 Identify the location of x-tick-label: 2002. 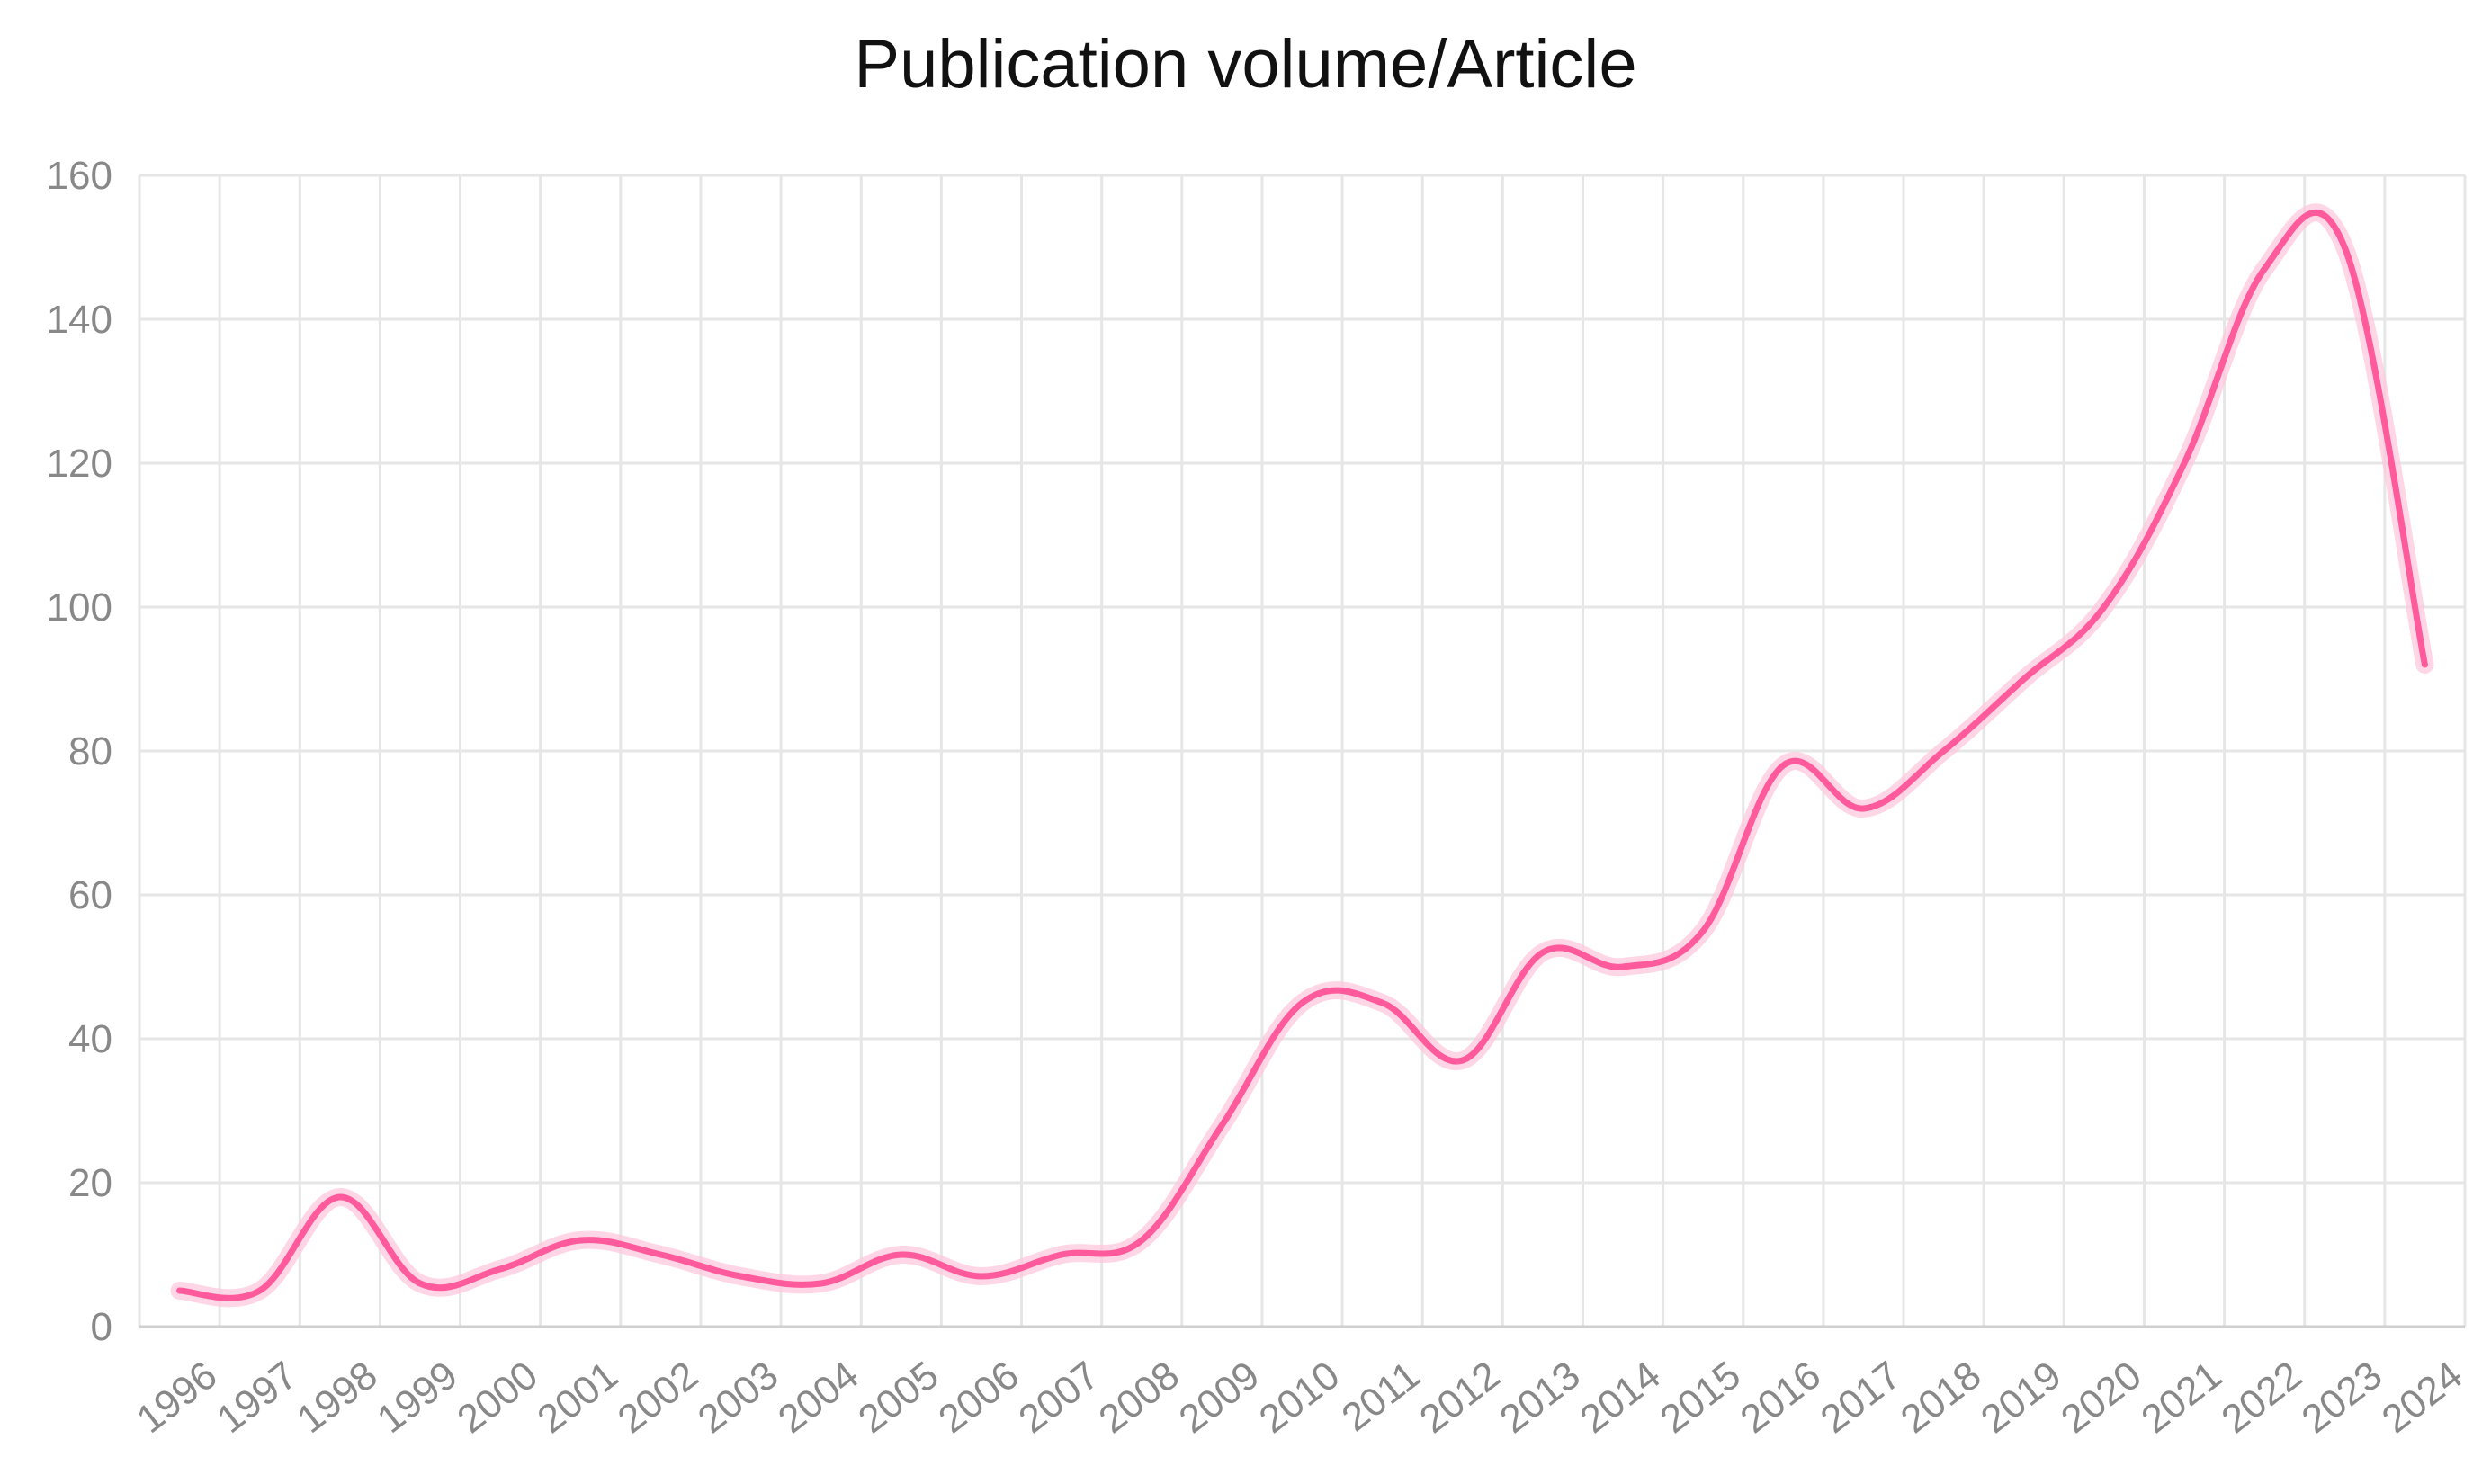
(658, 1397).